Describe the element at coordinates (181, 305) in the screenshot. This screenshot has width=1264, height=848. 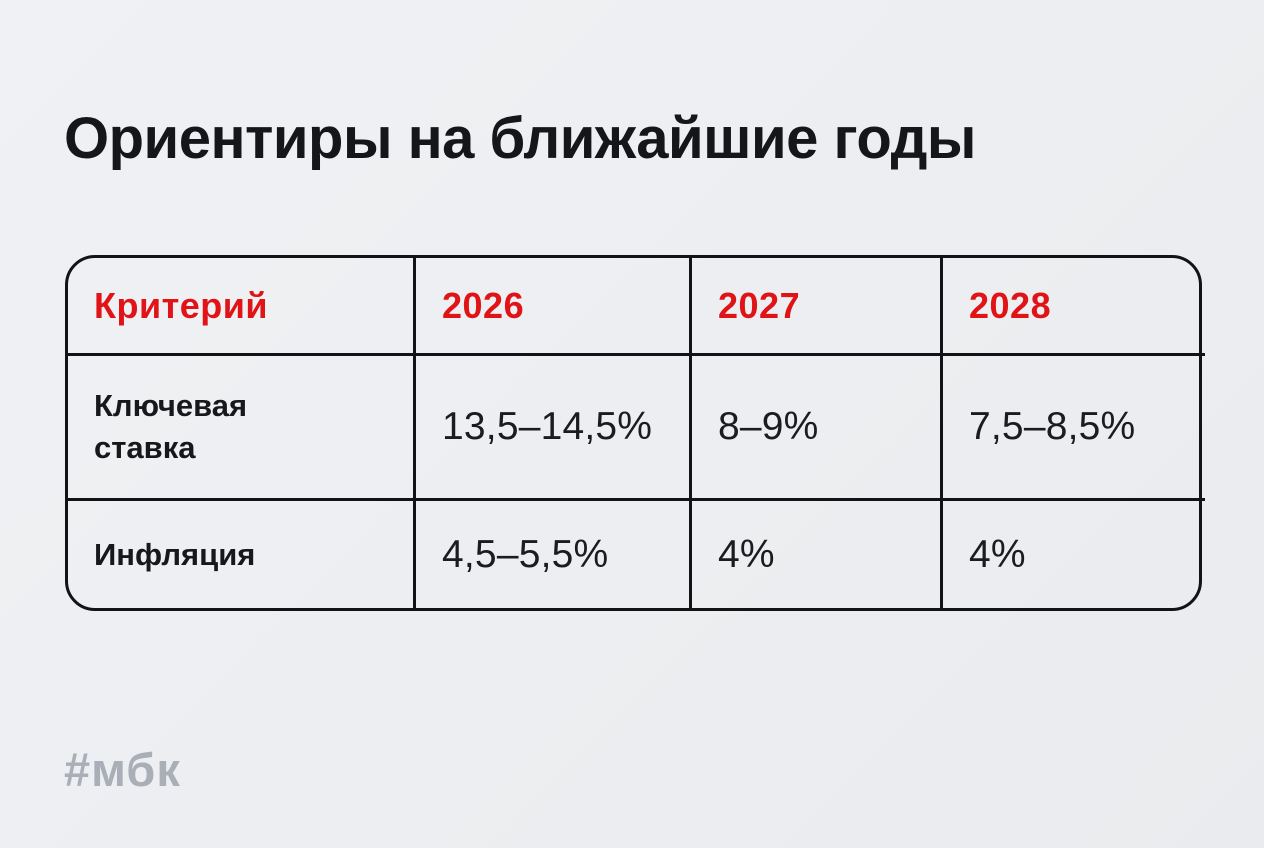
I see `table-header-criterion: Критерий` at that location.